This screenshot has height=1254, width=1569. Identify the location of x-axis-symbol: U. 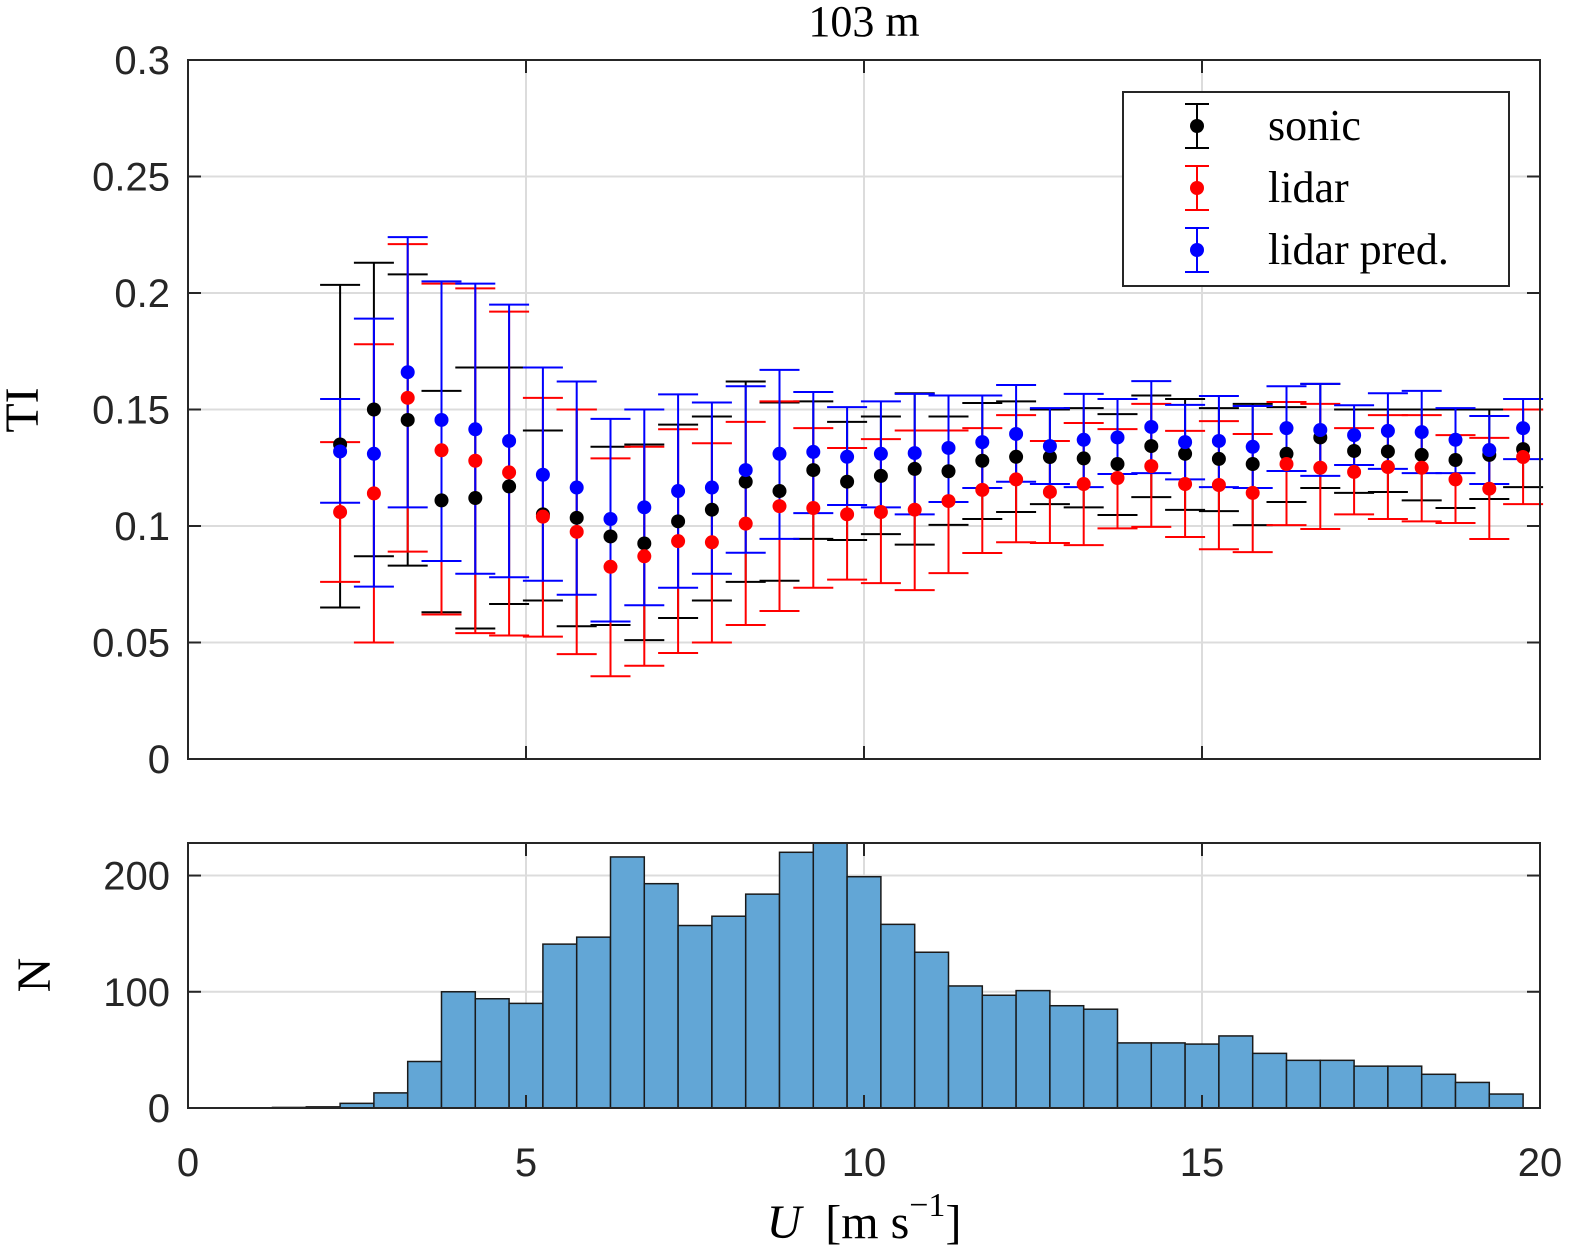
(786, 1222).